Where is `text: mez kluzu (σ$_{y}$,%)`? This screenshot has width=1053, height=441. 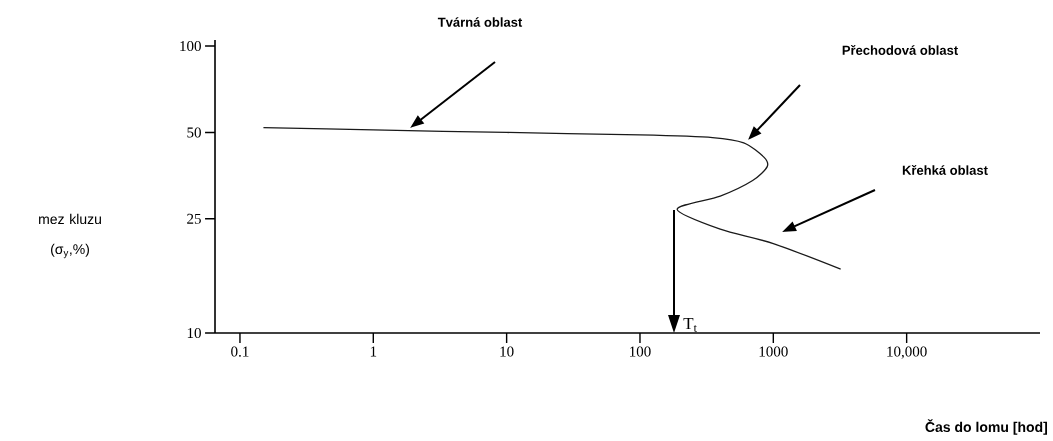 text: mez kluzu (σ$_{y}$,%) is located at coordinates (70, 236).